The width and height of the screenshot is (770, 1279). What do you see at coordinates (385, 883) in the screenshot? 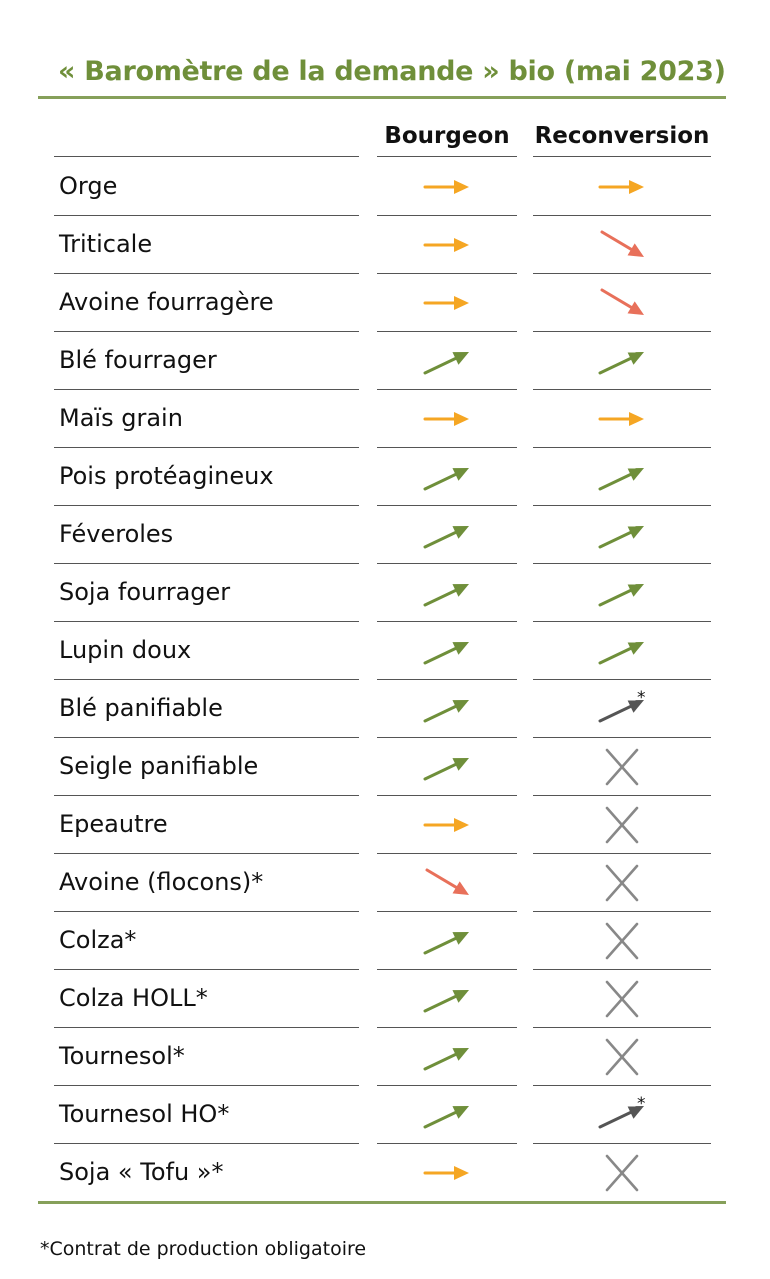
I see `table-row: Avoine (flocons)*` at bounding box center [385, 883].